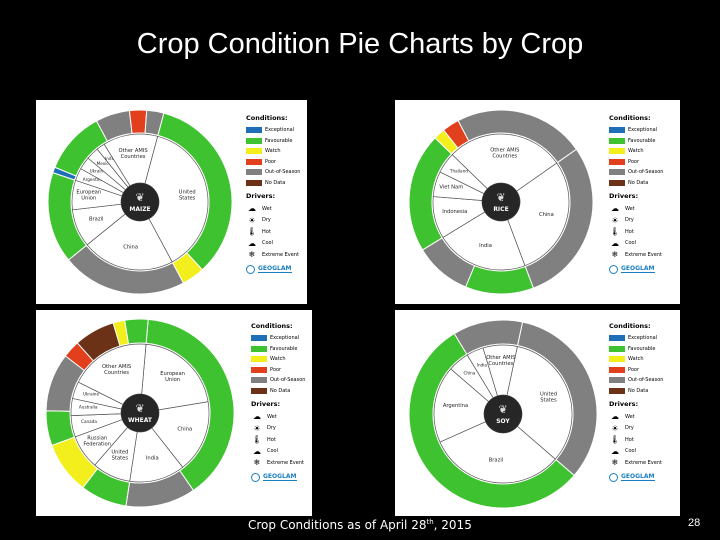 This screenshot has height=540, width=720. I want to click on soy-outer-segment-favourable, so click(491, 420).